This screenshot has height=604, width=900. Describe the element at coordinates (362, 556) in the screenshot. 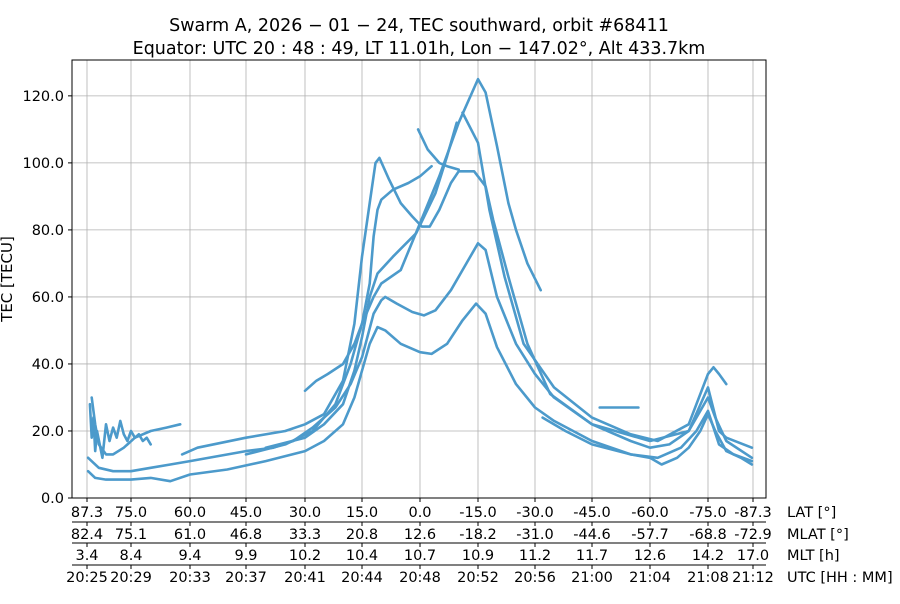

I see `x-tick-label: 10.4` at that location.